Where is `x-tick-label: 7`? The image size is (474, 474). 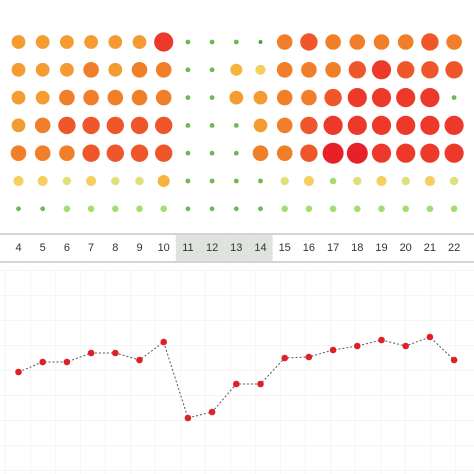 x-tick-label: 7 is located at coordinates (91, 248).